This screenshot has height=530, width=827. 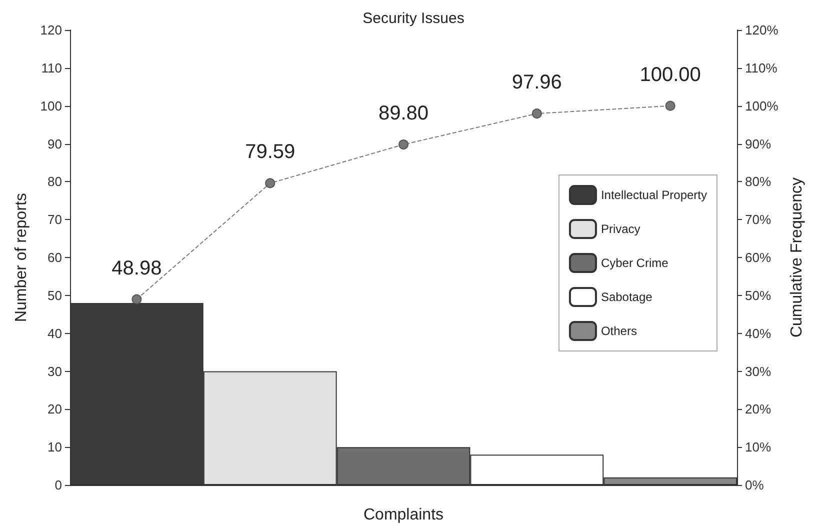 I want to click on legend-label: Sabotage, so click(x=626, y=297).